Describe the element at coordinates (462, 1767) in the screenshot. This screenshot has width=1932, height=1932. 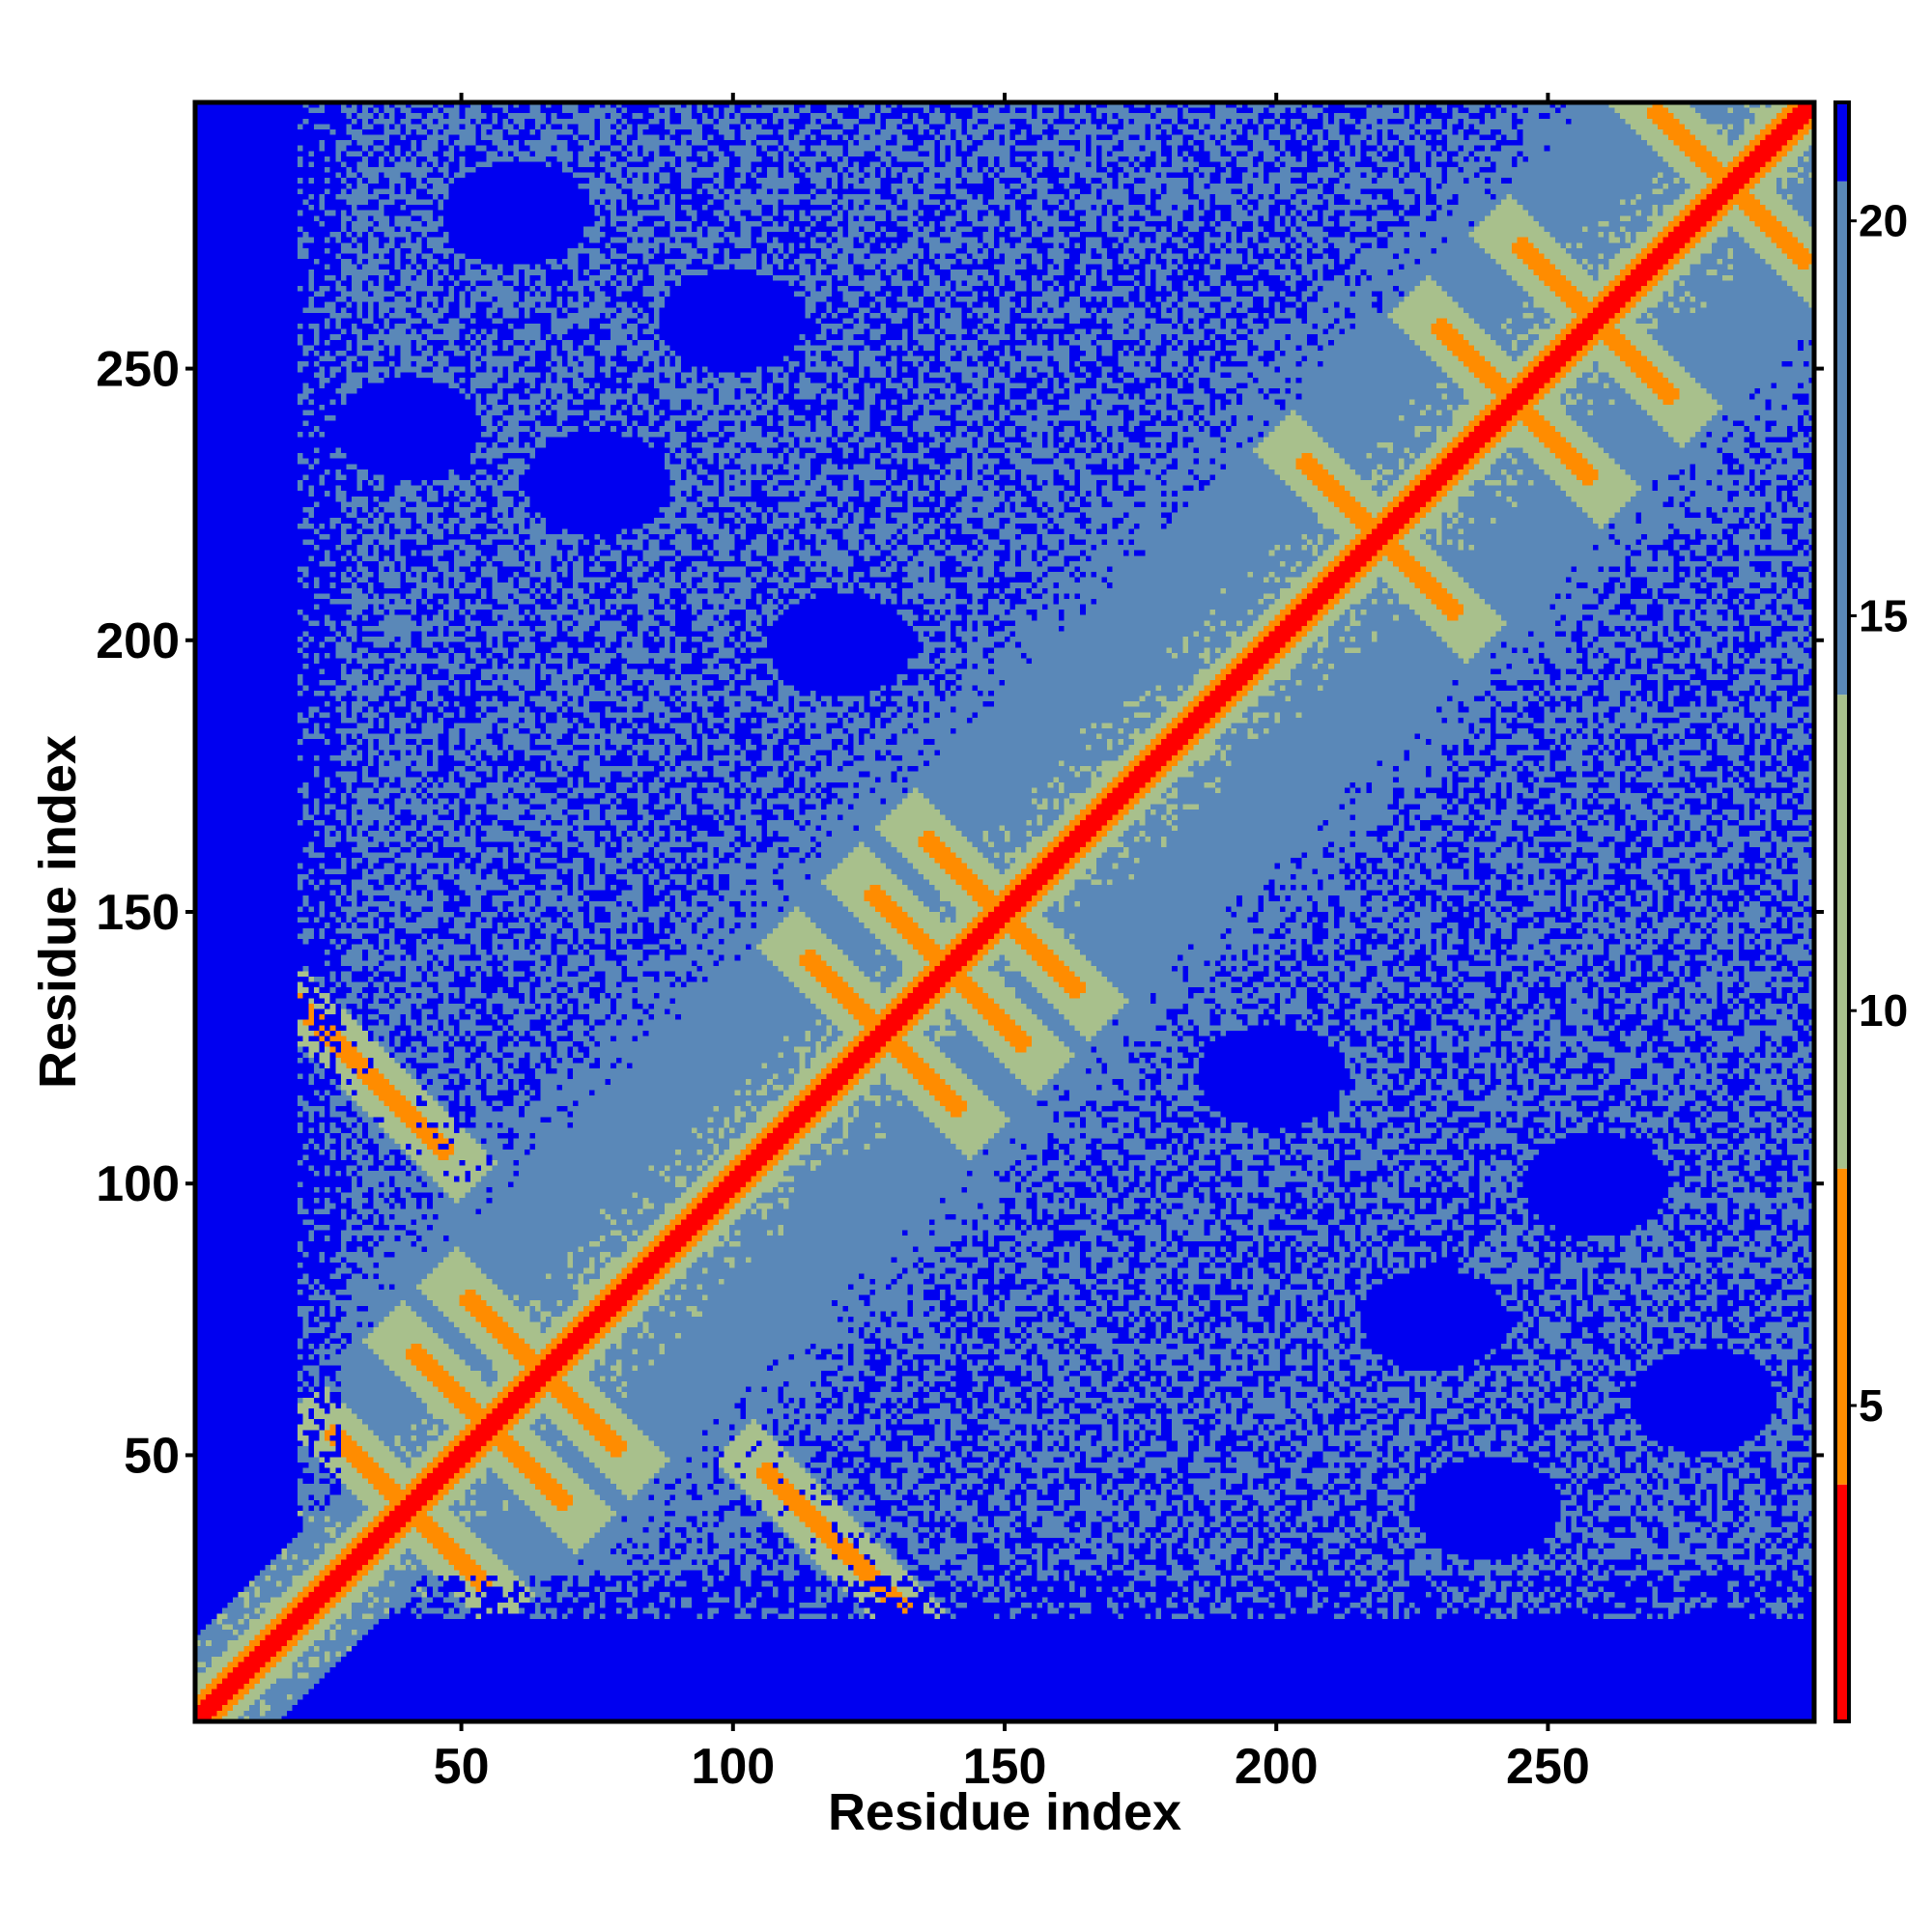
I see `x-tick-label: 50` at that location.